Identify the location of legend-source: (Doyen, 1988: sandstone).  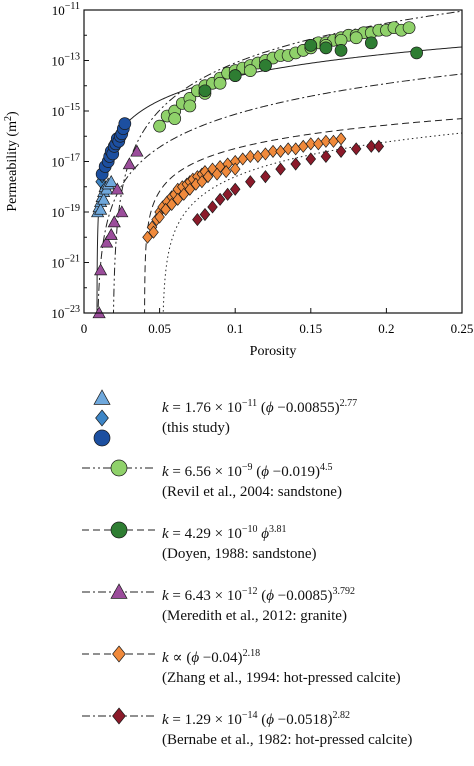
(239, 554).